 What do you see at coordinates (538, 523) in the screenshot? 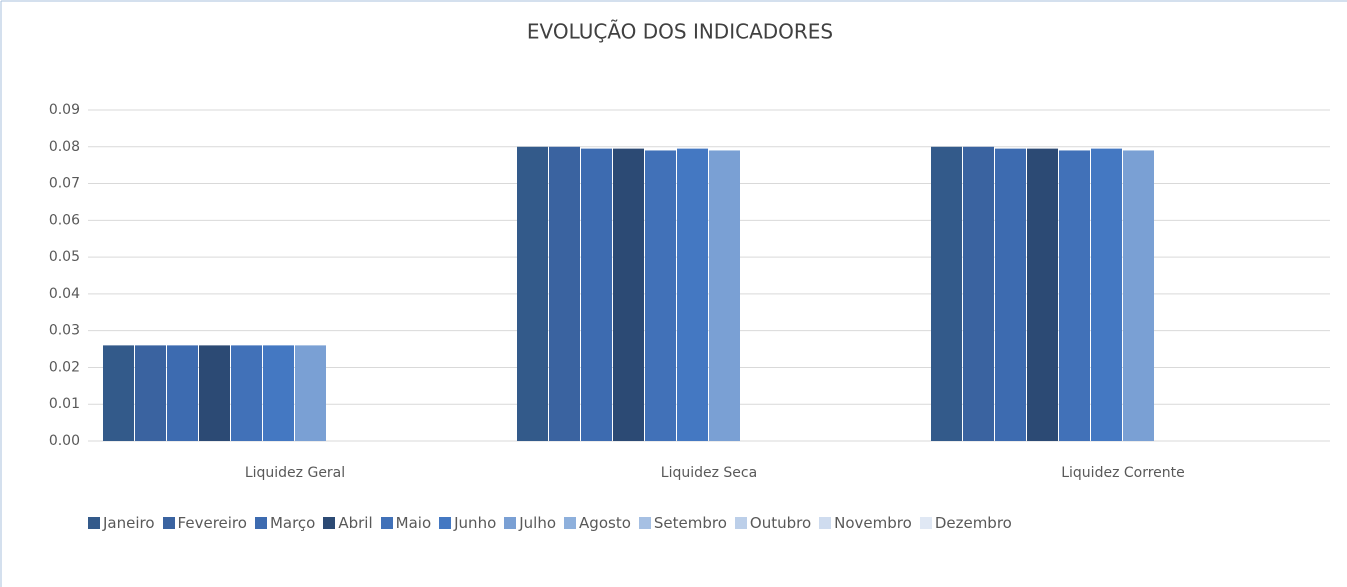
I see `legend-label: Julho` at bounding box center [538, 523].